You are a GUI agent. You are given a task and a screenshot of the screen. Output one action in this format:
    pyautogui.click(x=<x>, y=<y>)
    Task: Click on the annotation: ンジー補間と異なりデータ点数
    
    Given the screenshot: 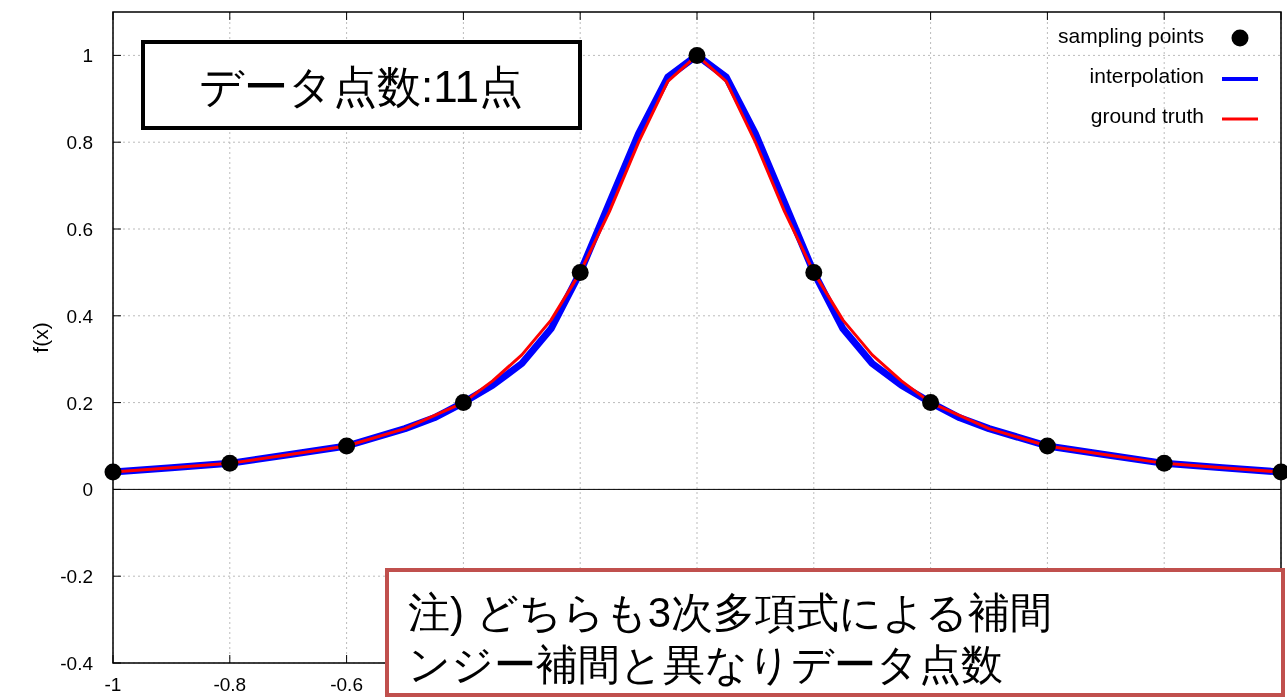 What is the action you would take?
    pyautogui.click(x=705, y=664)
    